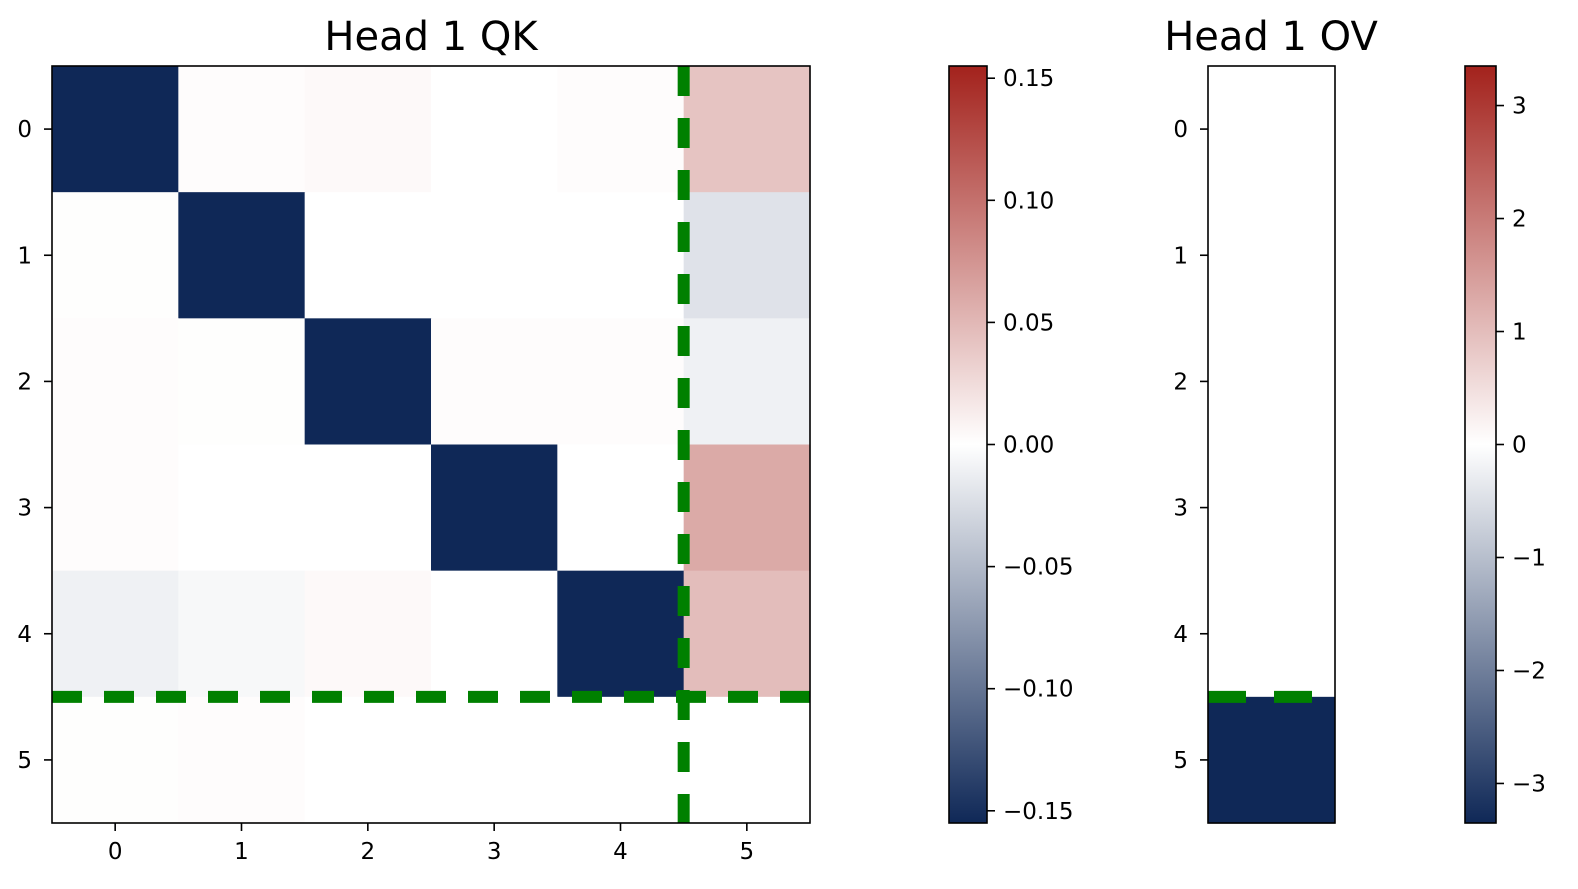  Describe the element at coordinates (368, 634) in the screenshot. I see `qk-cell-r4-c2` at that location.